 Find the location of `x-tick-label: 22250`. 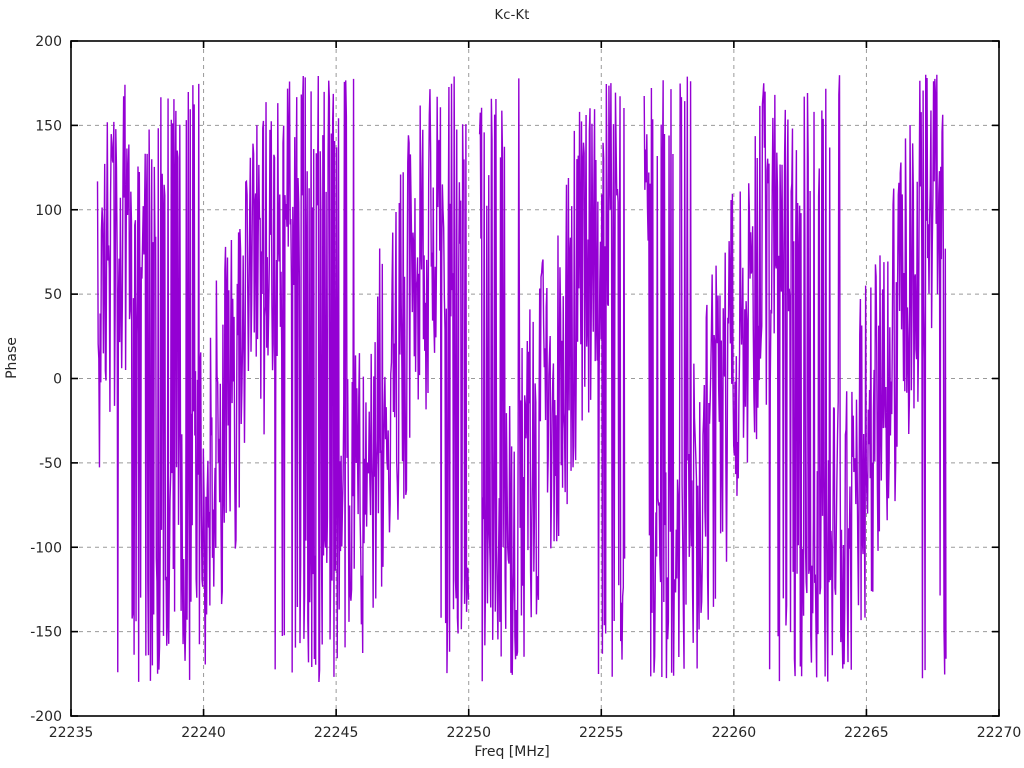

x-tick-label: 22250 is located at coordinates (468, 733).